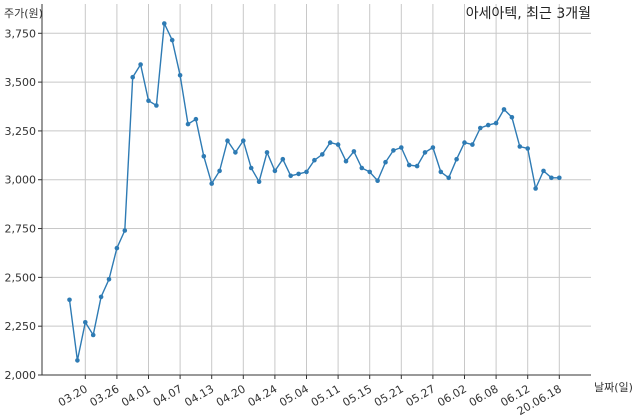 This screenshot has height=419, width=640. What do you see at coordinates (21, 82) in the screenshot?
I see `y-tick-label: 3,500` at bounding box center [21, 82].